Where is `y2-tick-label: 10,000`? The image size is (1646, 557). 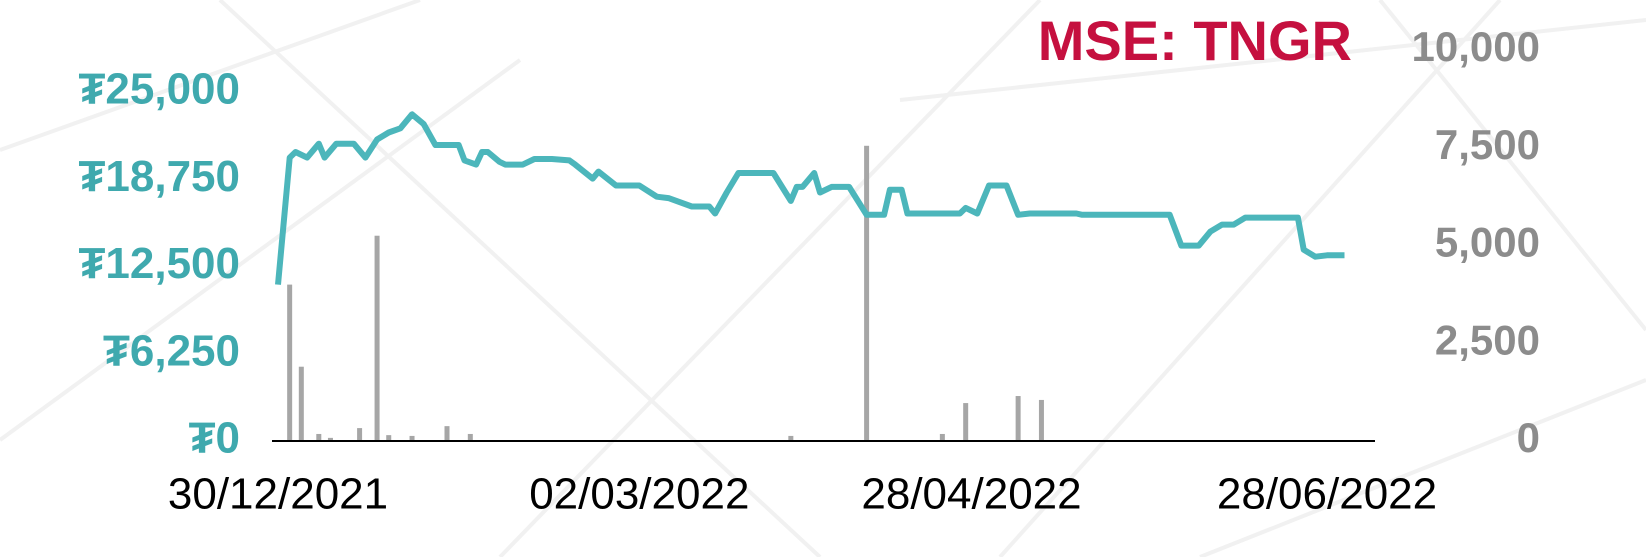
y2-tick-label: 10,000 is located at coordinates (1476, 46).